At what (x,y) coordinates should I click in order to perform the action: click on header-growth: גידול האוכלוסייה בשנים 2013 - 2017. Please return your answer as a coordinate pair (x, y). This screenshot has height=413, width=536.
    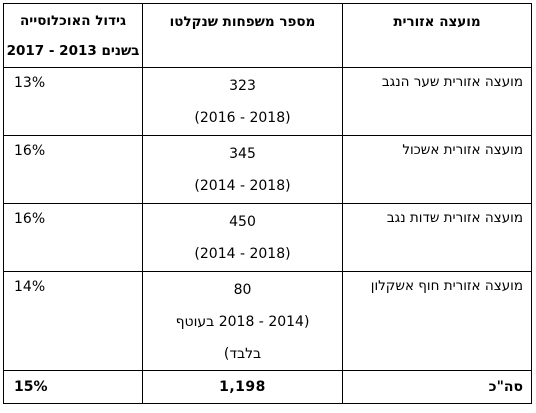
    Looking at the image, I should click on (73, 35).